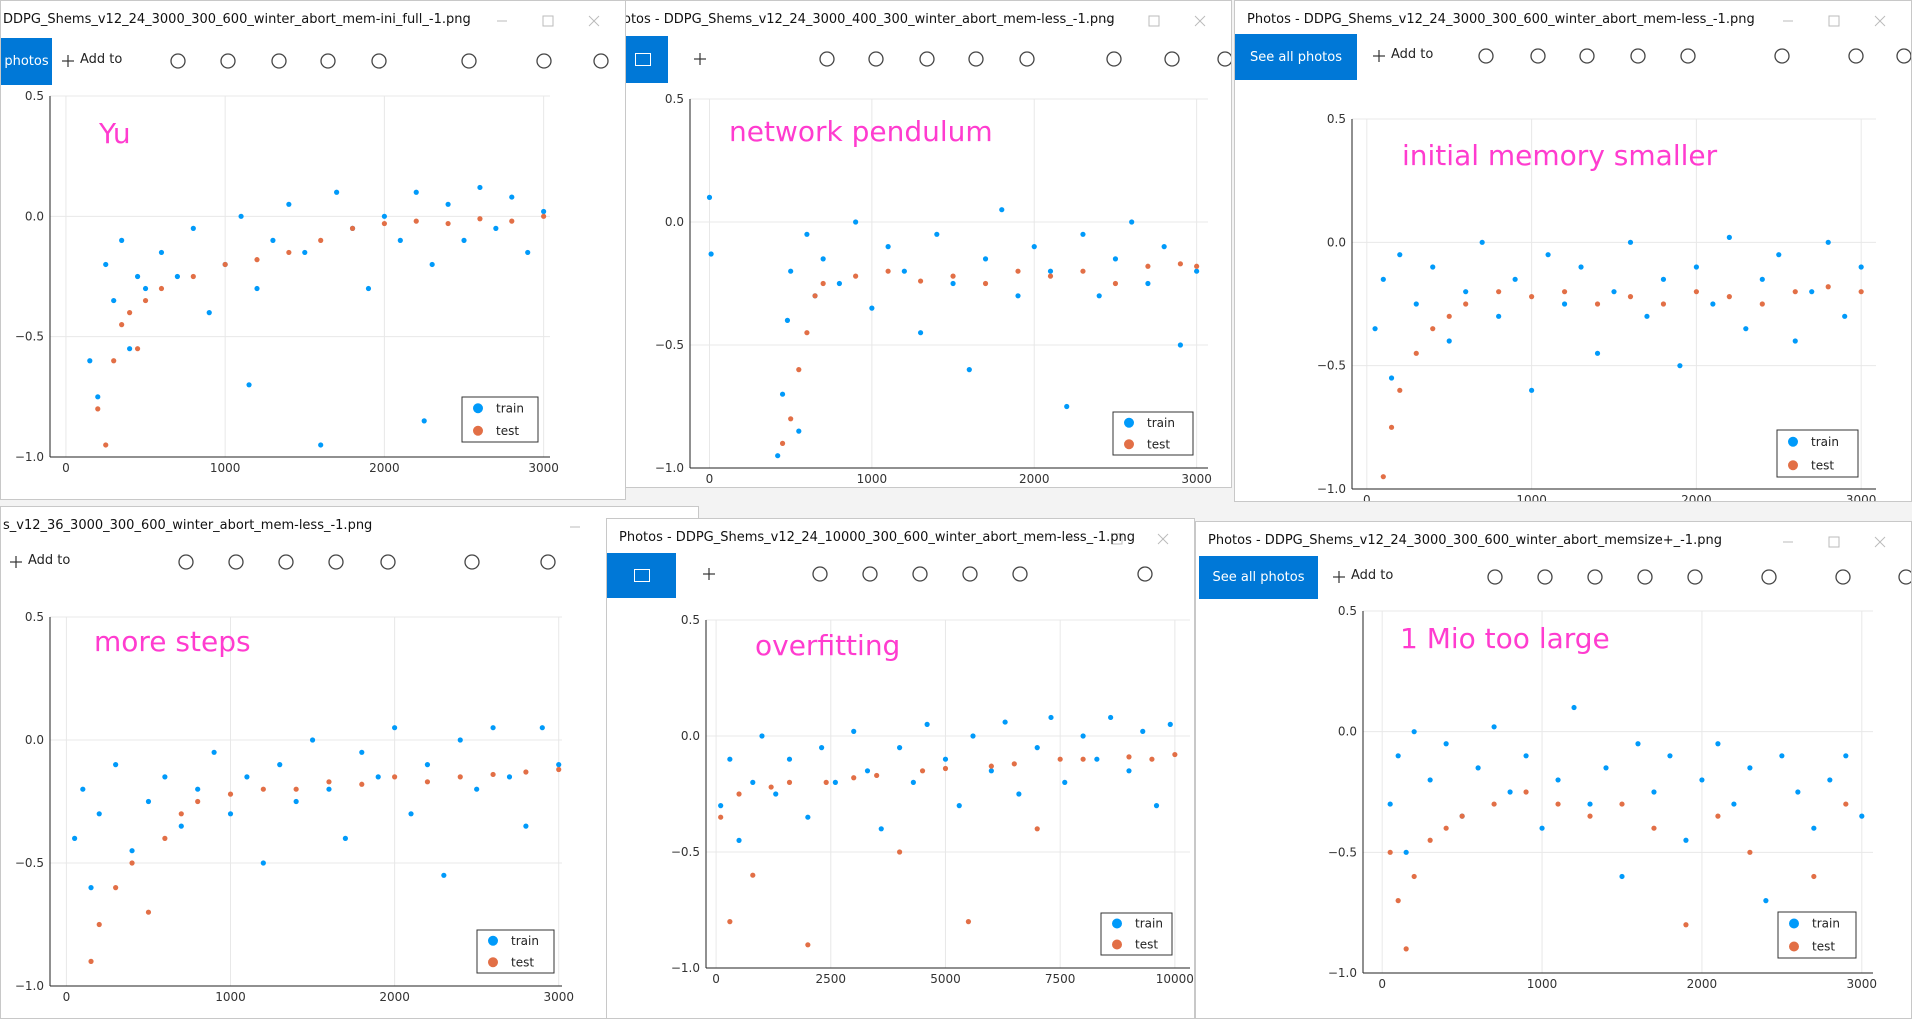 The width and height of the screenshot is (1912, 1019). I want to click on see-all-photos-button, so click(641, 575).